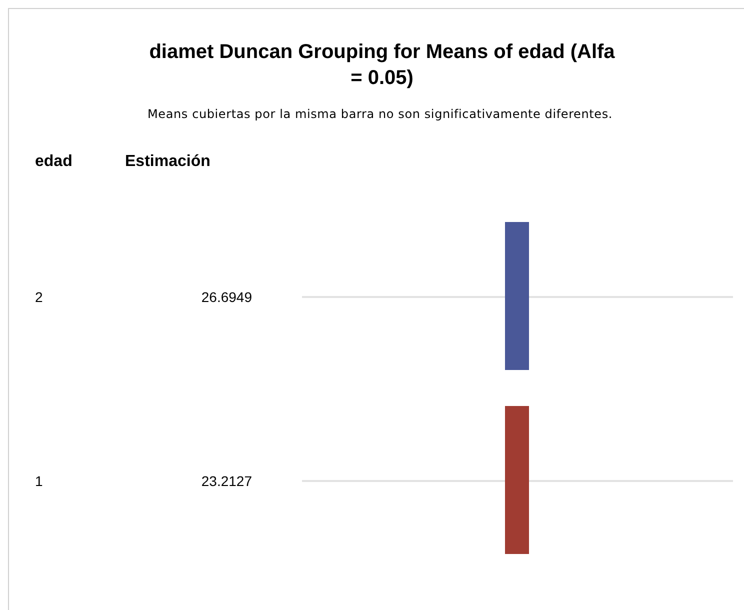 Image resolution: width=744 pixels, height=610 pixels. What do you see at coordinates (39, 297) in the screenshot?
I see `category-label: 2` at bounding box center [39, 297].